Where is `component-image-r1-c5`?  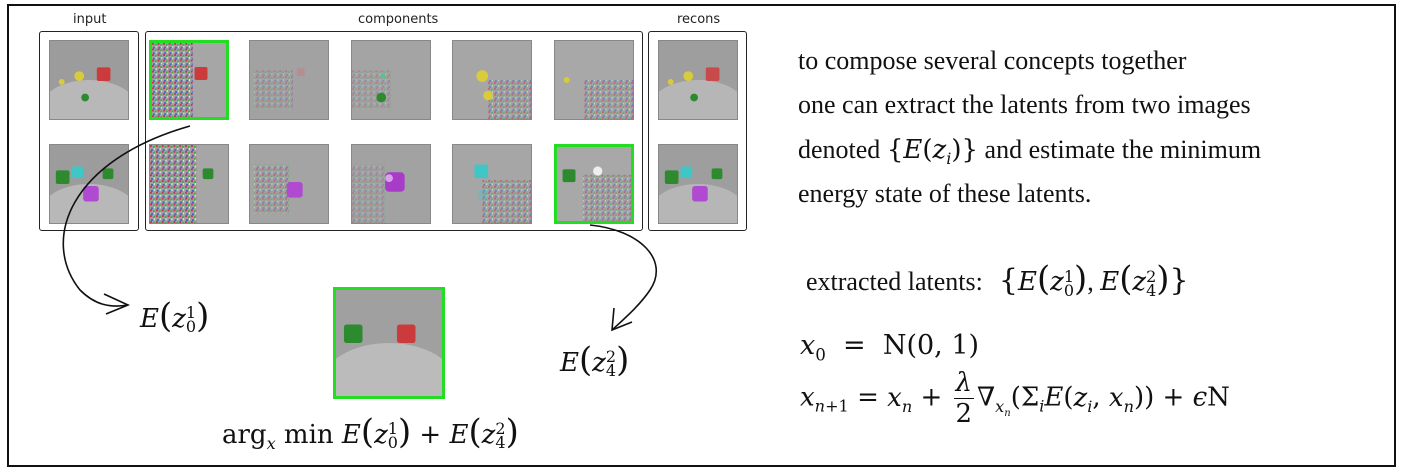 component-image-r1-c5 is located at coordinates (594, 80).